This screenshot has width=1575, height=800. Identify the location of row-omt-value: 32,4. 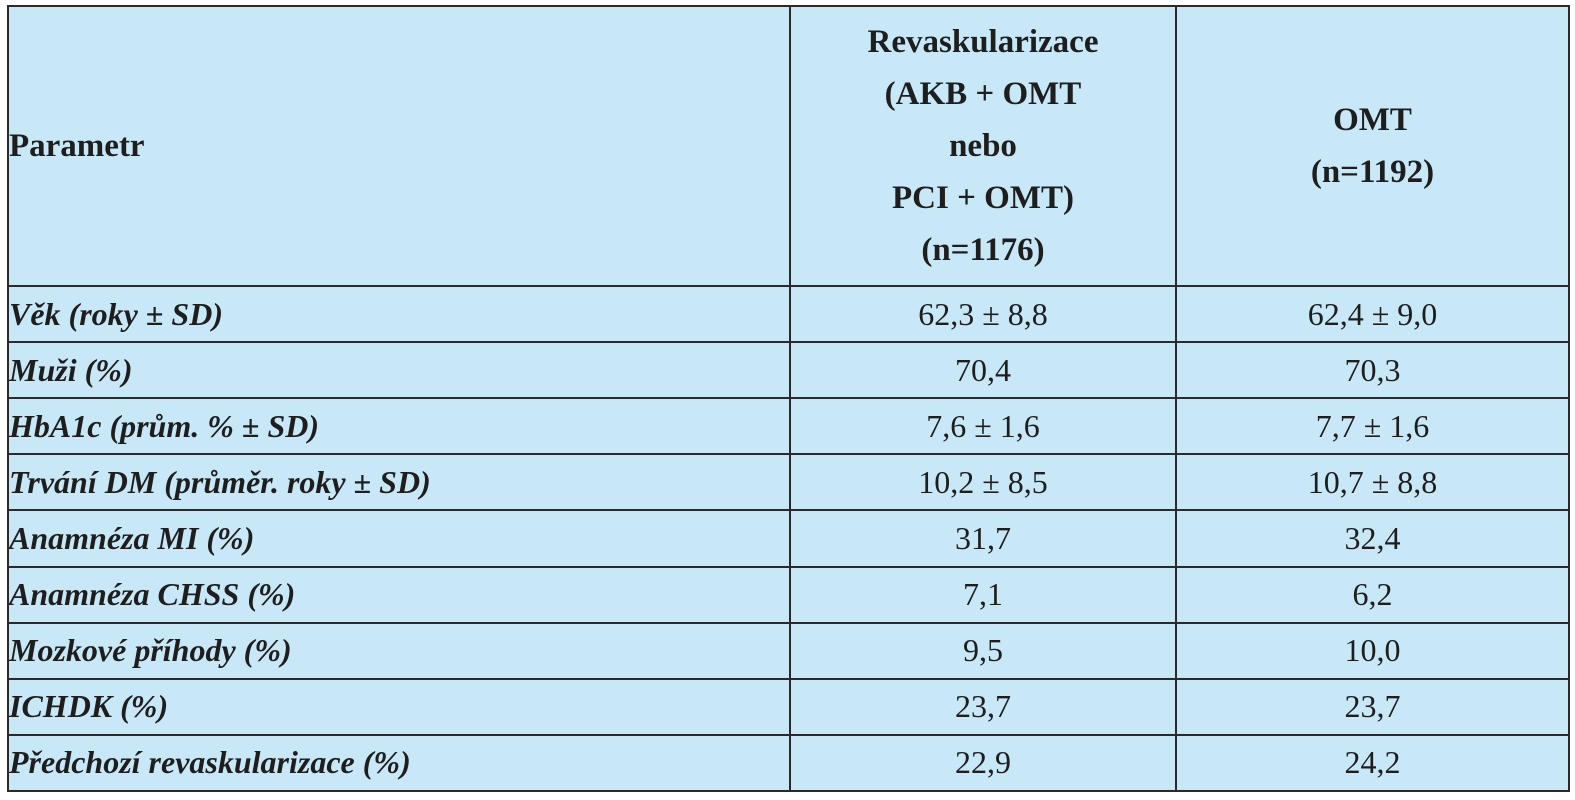
(1372, 538).